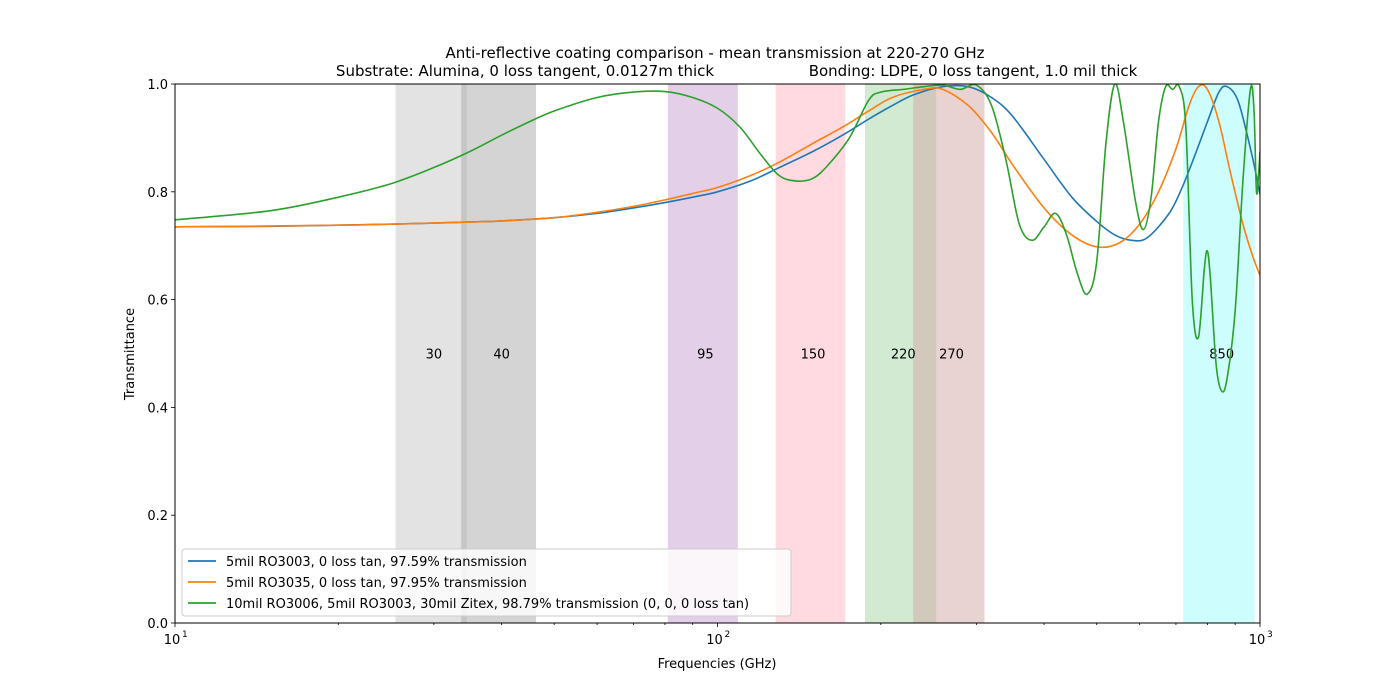  I want to click on y-tick-label: 1.0, so click(157, 85).